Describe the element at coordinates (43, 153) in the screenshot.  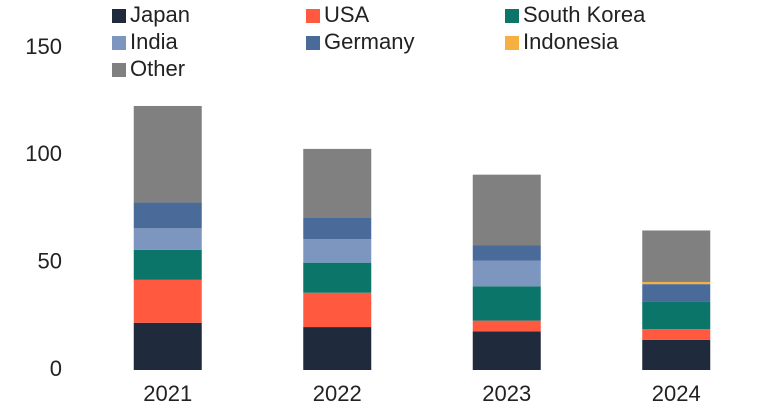
I see `y-tick-label: 100` at that location.